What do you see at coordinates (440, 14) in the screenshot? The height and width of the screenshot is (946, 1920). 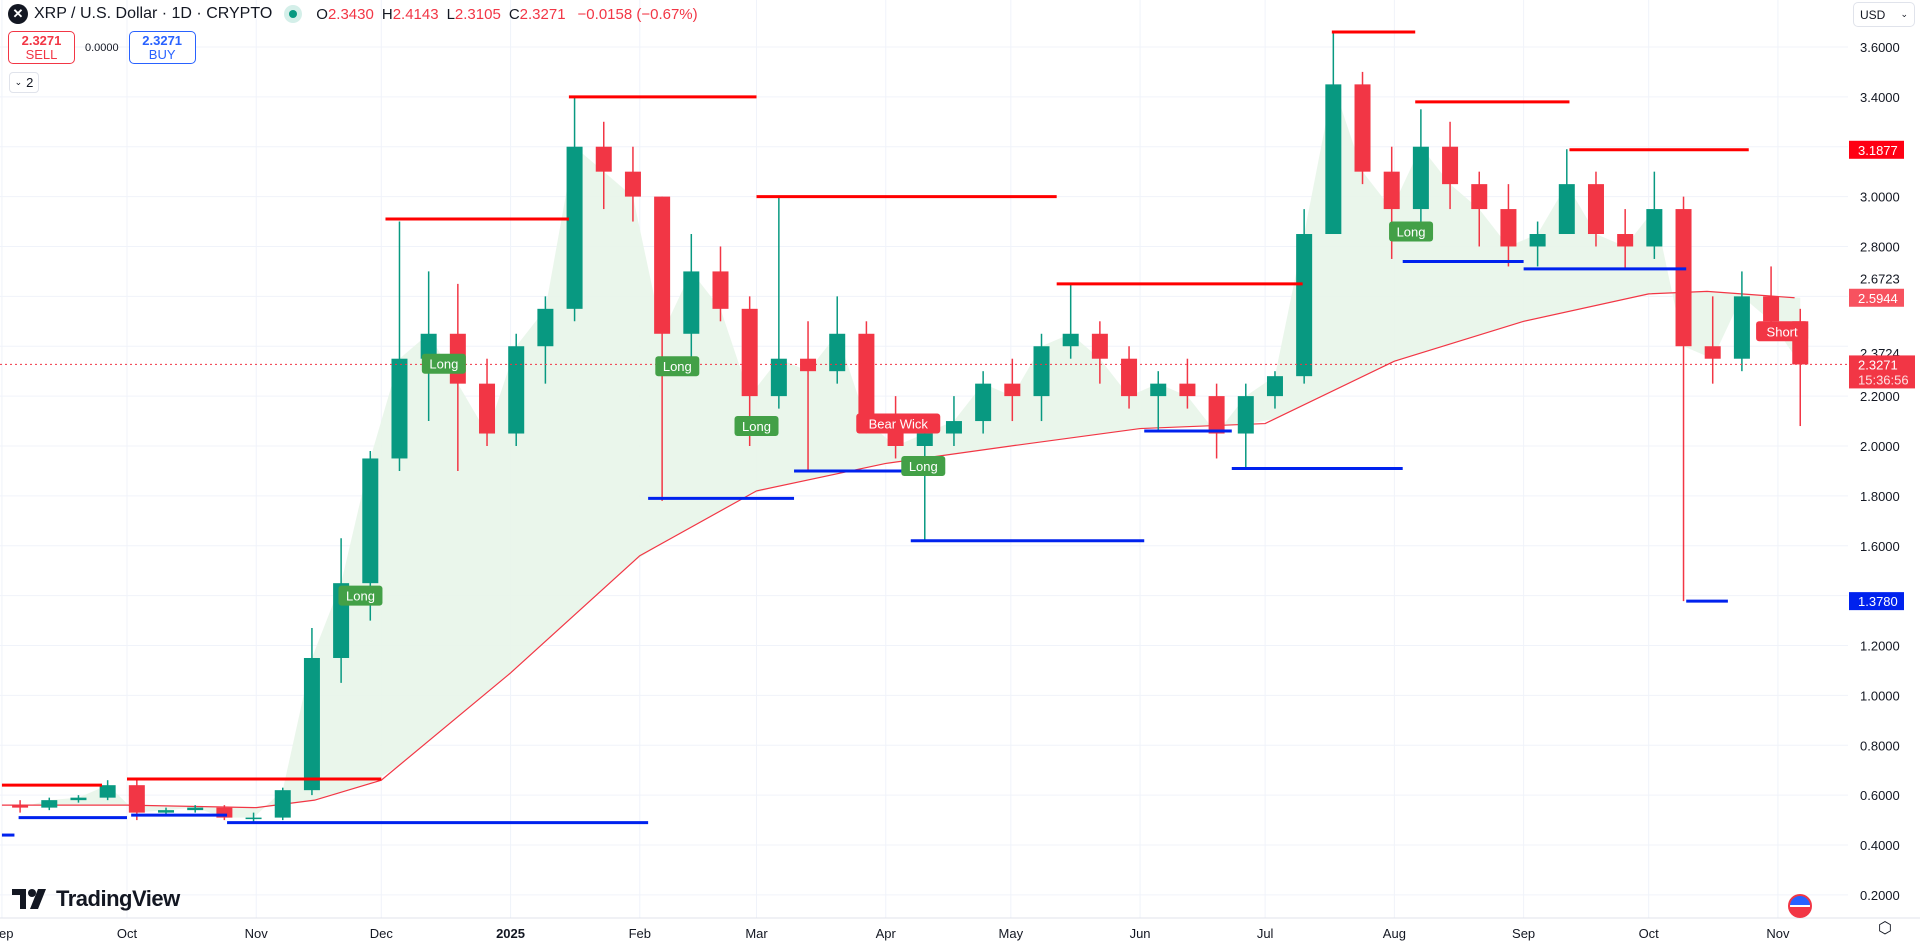 I see `ohlc-values: O2.3430 H2.4143 L2.3105 C2.3271` at bounding box center [440, 14].